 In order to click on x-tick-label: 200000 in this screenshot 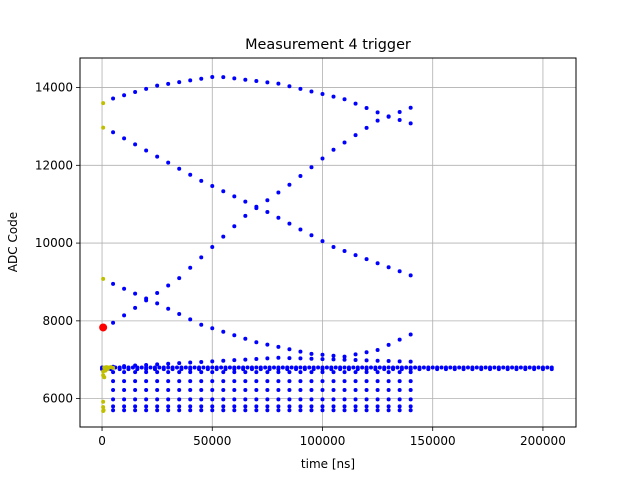, I will do `click(543, 441)`.